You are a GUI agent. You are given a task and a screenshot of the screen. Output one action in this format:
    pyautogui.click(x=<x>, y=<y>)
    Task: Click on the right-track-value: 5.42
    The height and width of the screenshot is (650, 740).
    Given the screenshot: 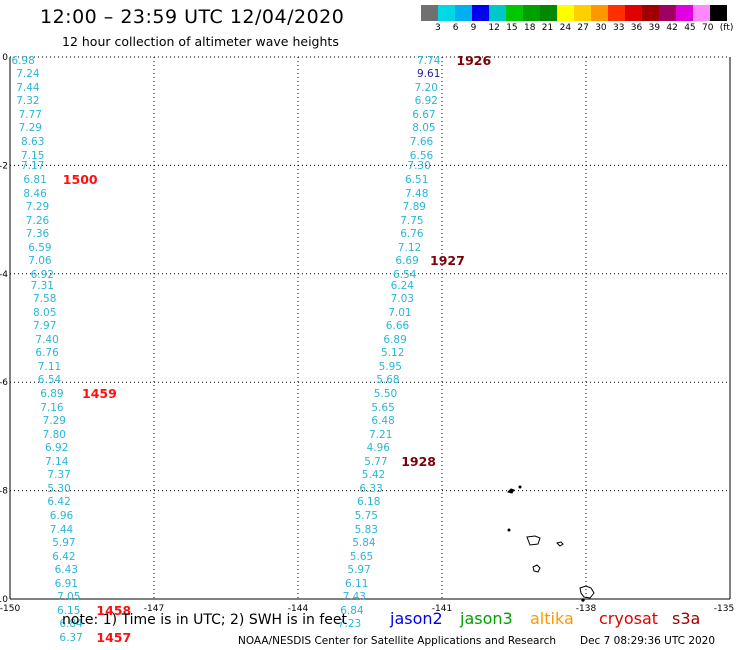 What is the action you would take?
    pyautogui.click(x=373, y=475)
    